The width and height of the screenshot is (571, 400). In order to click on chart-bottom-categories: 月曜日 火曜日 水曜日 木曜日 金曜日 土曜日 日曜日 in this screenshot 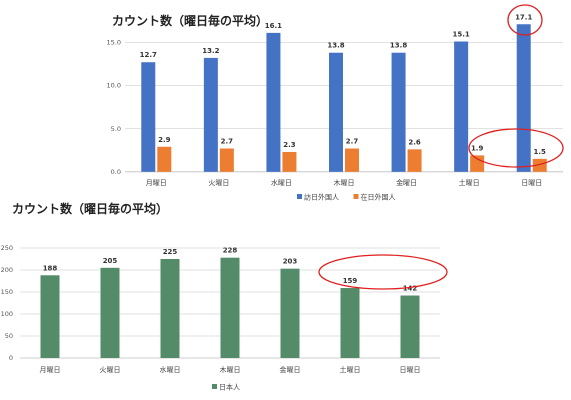, I will do `click(230, 369)`.